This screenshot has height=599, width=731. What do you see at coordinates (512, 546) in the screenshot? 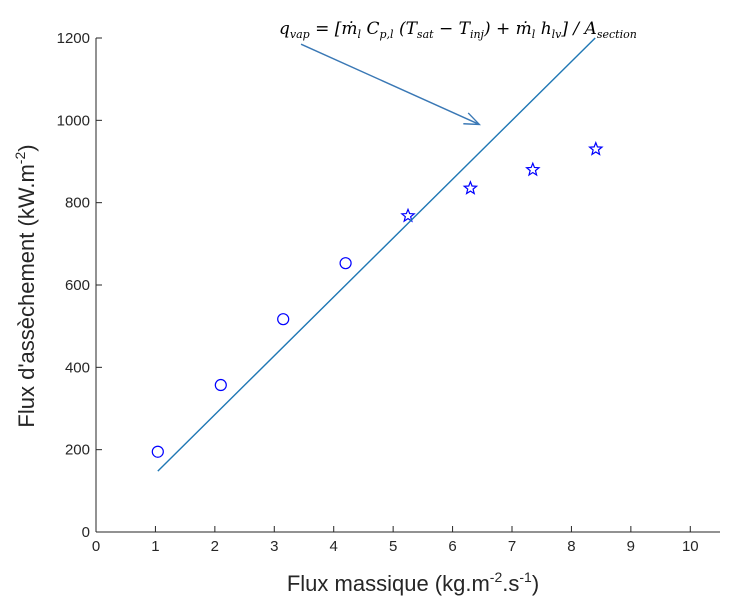
I see `x-tick-label: 7` at bounding box center [512, 546].